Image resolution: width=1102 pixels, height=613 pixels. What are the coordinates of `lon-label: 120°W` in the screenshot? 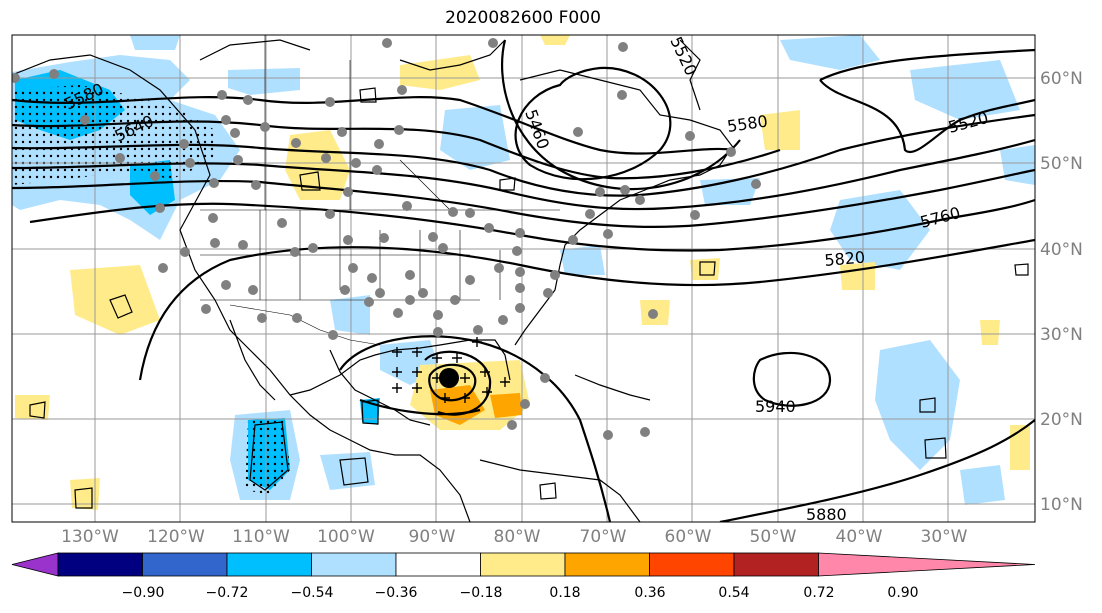 It's located at (176, 537).